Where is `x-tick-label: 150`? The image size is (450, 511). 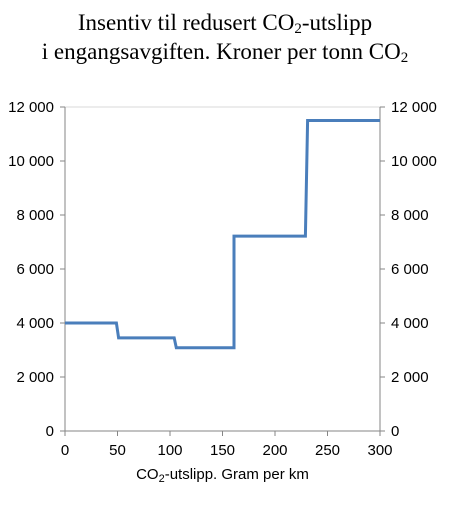
x-tick-label: 150 is located at coordinates (222, 450).